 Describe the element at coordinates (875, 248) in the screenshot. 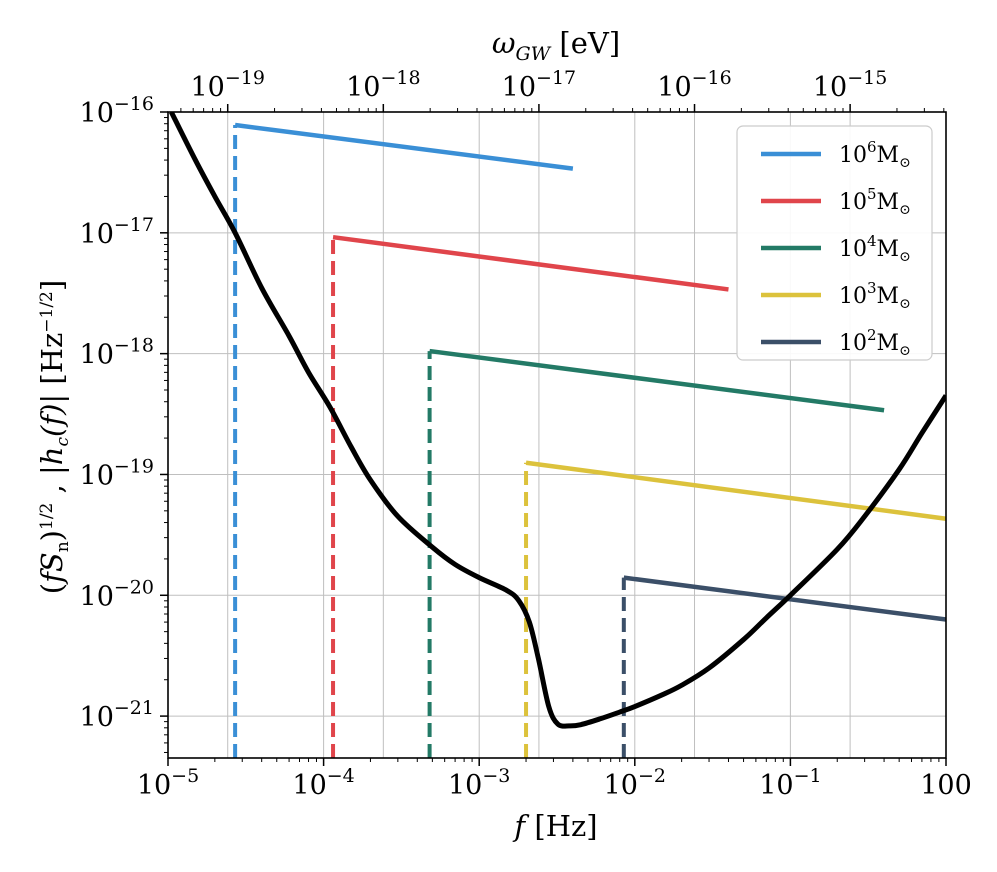

I see `legend-label: 104M⊙` at that location.